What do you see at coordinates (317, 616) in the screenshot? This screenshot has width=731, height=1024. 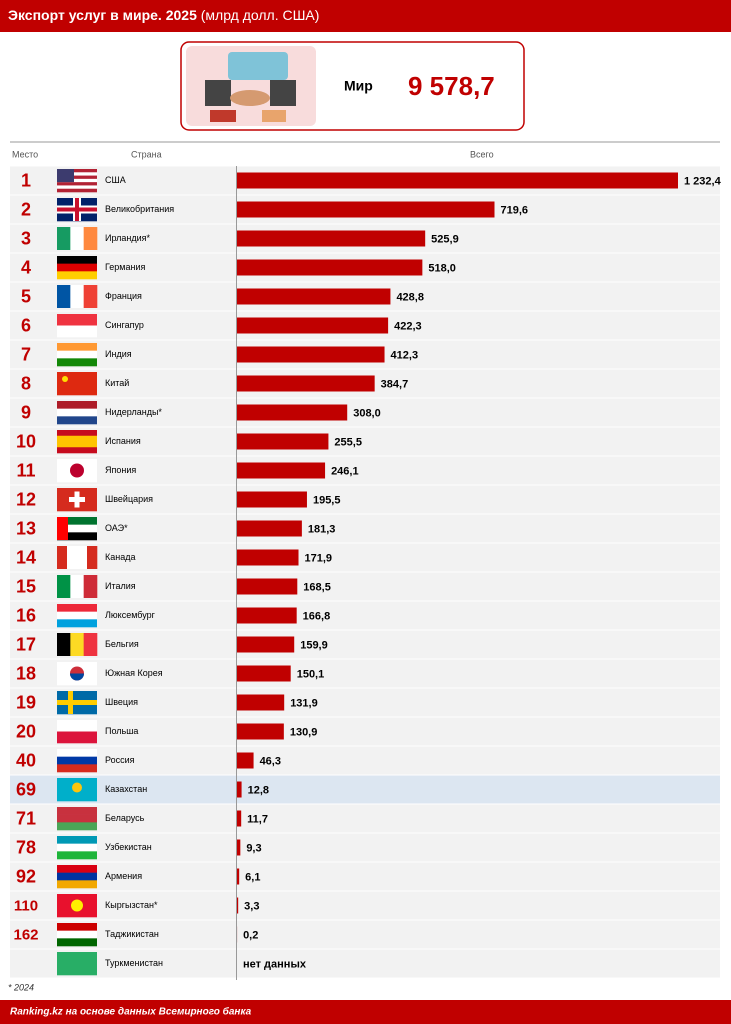 I see `value-label: 166,8` at bounding box center [317, 616].